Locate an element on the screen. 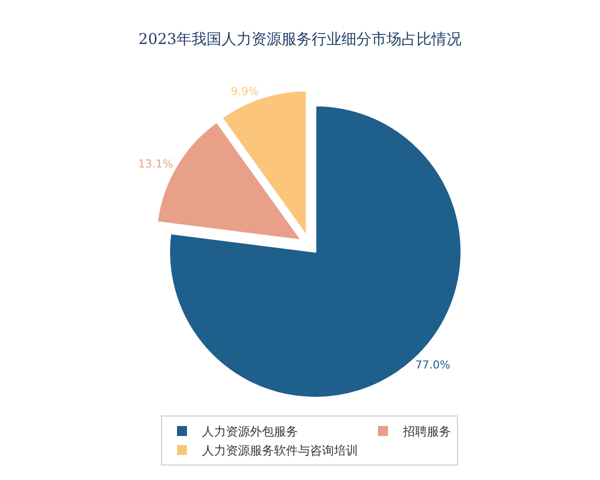 The height and width of the screenshot is (480, 600). chart-title: 2023年我国人力资源服务行业细分市场占比情况 is located at coordinates (300, 39).